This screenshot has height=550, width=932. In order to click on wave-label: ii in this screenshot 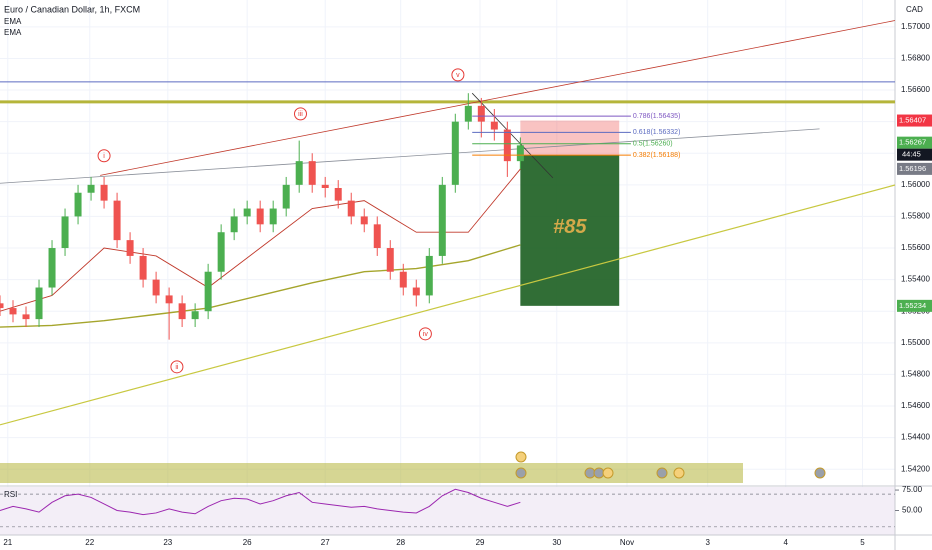, I will do `click(177, 367)`.